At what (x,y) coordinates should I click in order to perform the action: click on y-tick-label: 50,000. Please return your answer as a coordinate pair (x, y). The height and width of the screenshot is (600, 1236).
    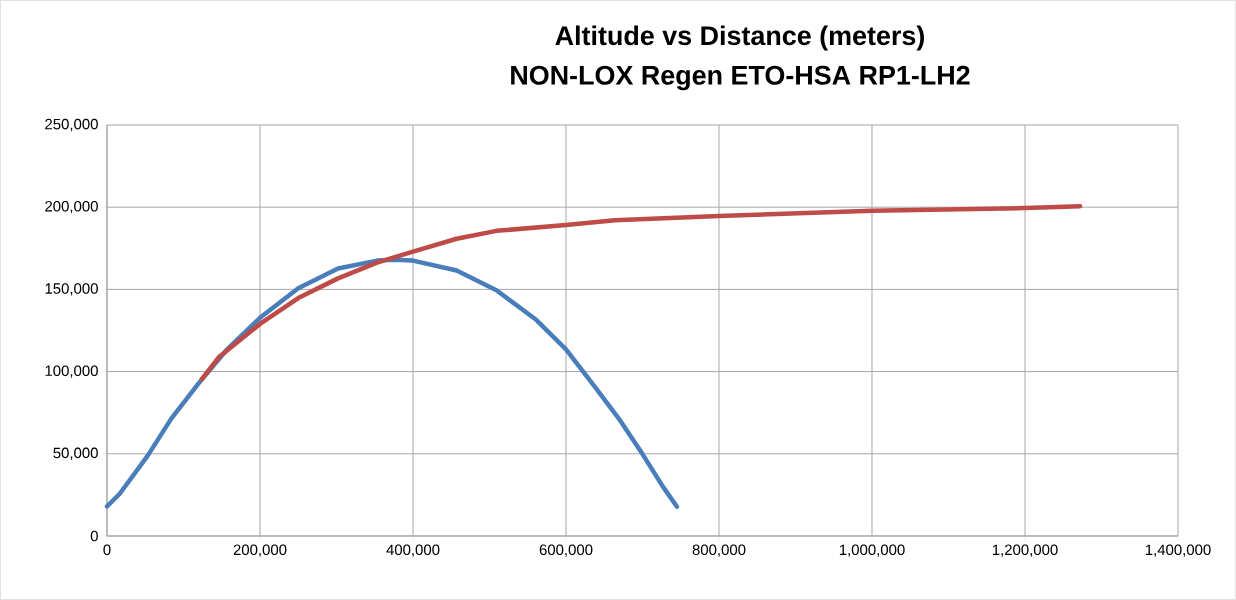
    Looking at the image, I should click on (75, 453).